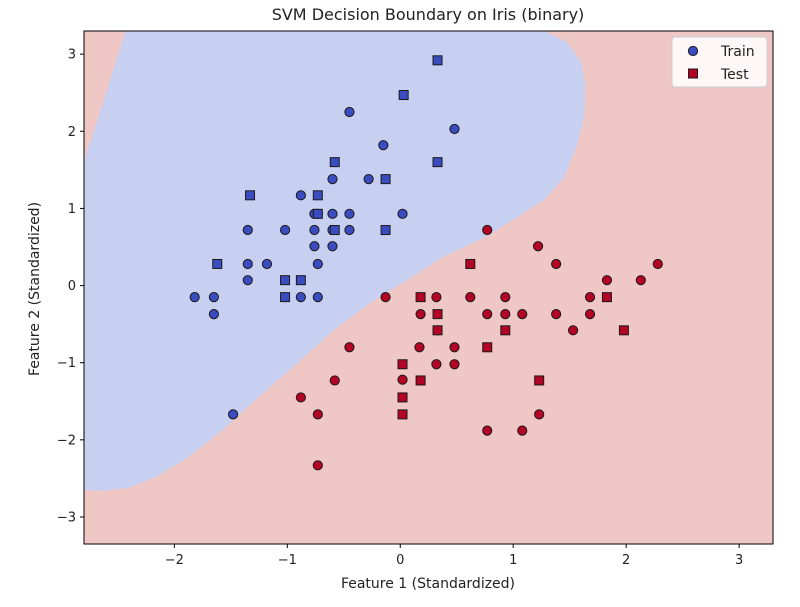 The width and height of the screenshot is (800, 607). Describe the element at coordinates (693, 51) in the screenshot. I see `legend-train-marker` at that location.